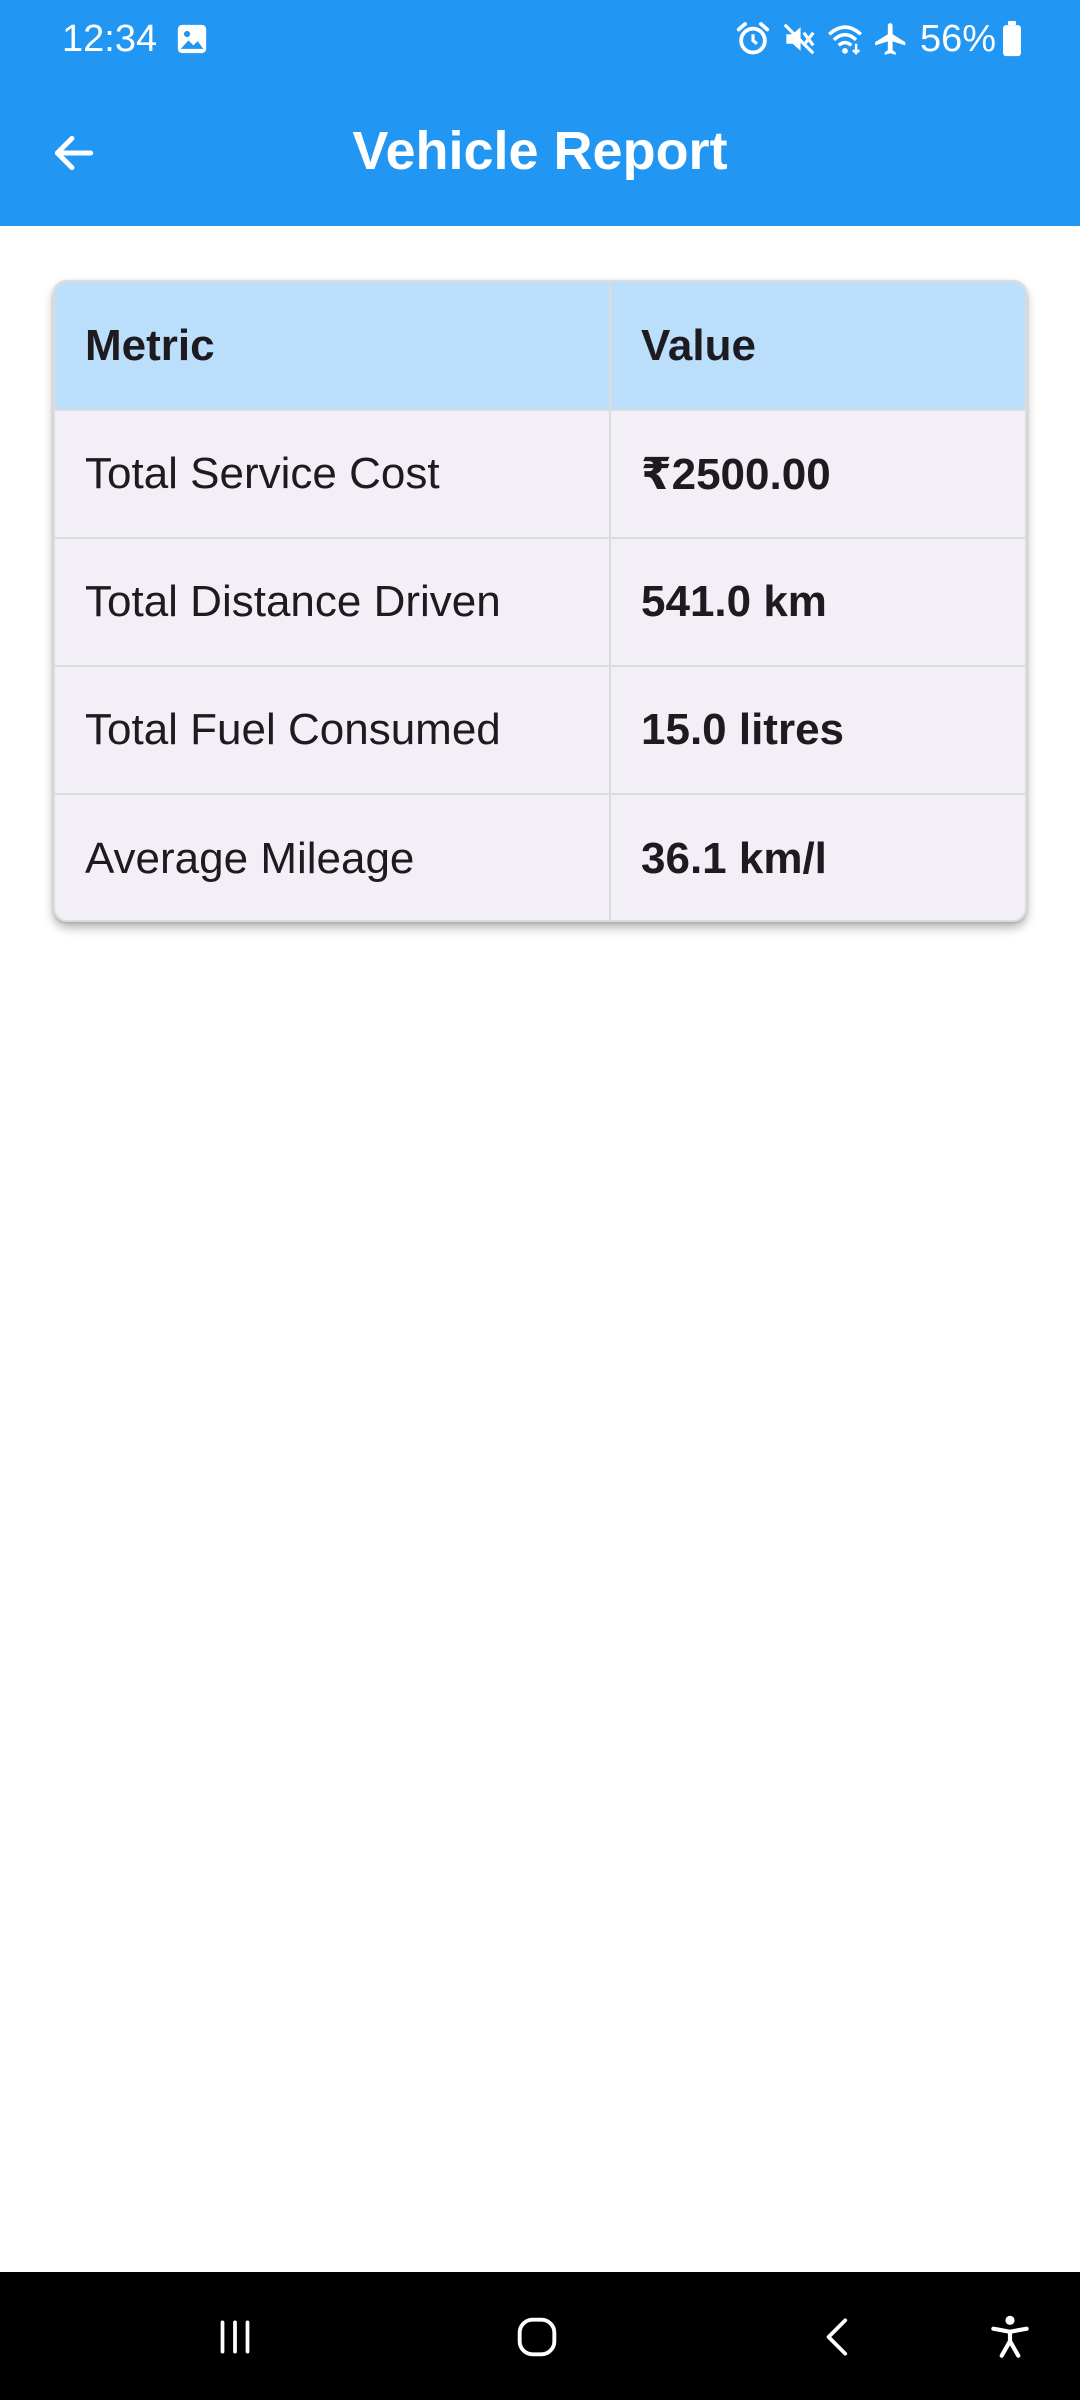 This screenshot has width=1080, height=2400. I want to click on table-row: Average Mileage 36.1 km/l, so click(540, 857).